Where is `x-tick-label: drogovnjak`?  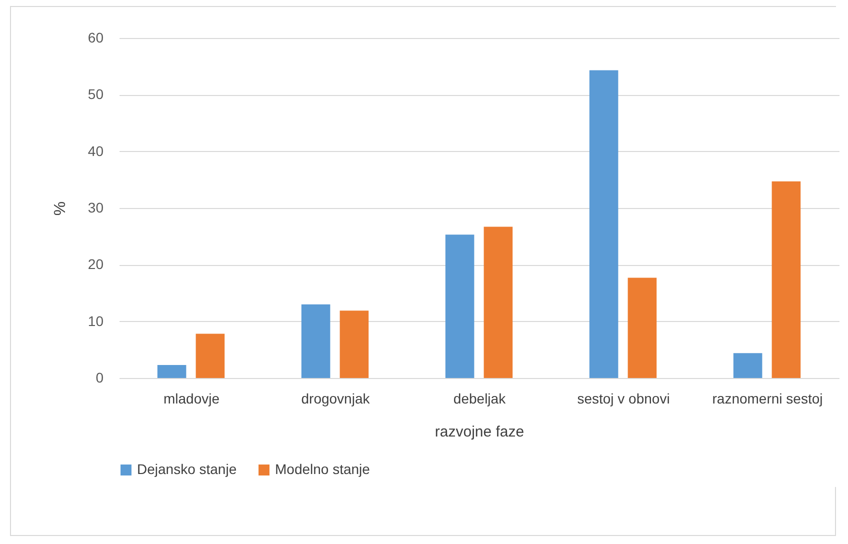 x-tick-label: drogovnjak is located at coordinates (336, 398).